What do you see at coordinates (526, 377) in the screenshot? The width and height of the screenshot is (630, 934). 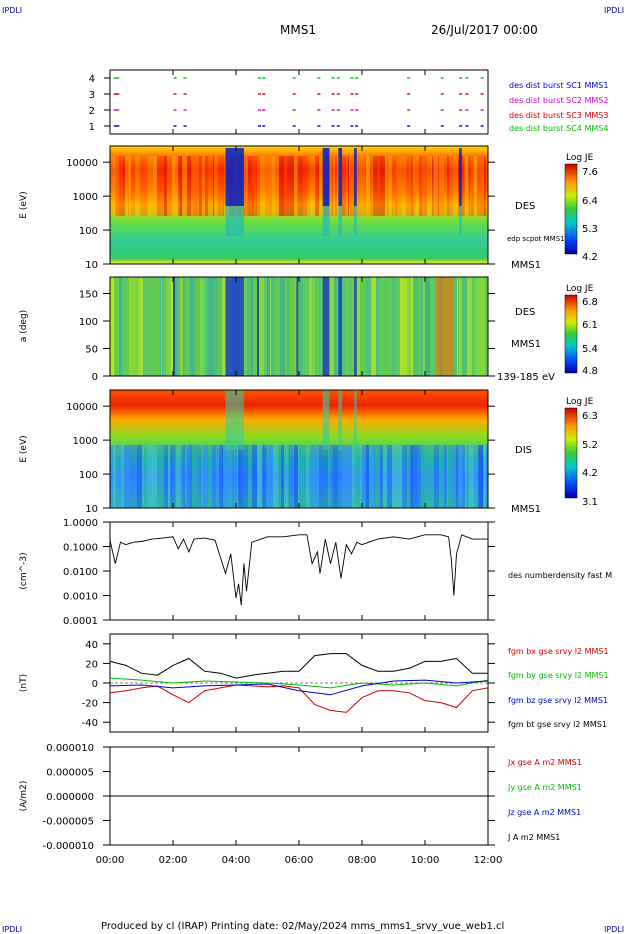 I see `des-pitch-label-range: 139-185 eV` at bounding box center [526, 377].